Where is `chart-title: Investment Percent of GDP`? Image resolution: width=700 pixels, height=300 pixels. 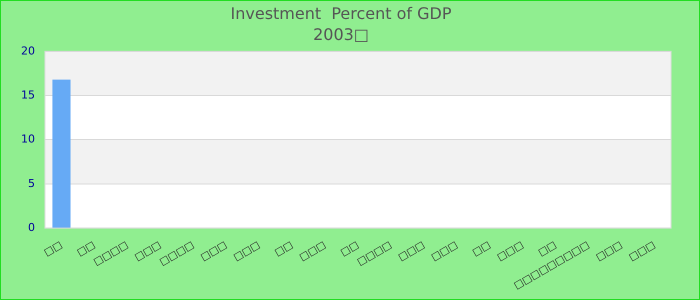 chart-title: Investment Percent of GDP is located at coordinates (341, 13).